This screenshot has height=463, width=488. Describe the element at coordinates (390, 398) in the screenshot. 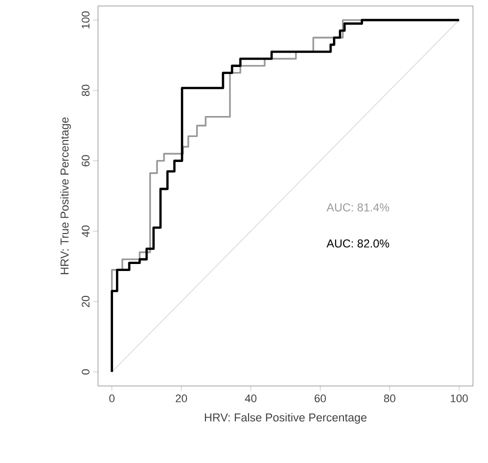

I see `x-tick-label: 80` at that location.